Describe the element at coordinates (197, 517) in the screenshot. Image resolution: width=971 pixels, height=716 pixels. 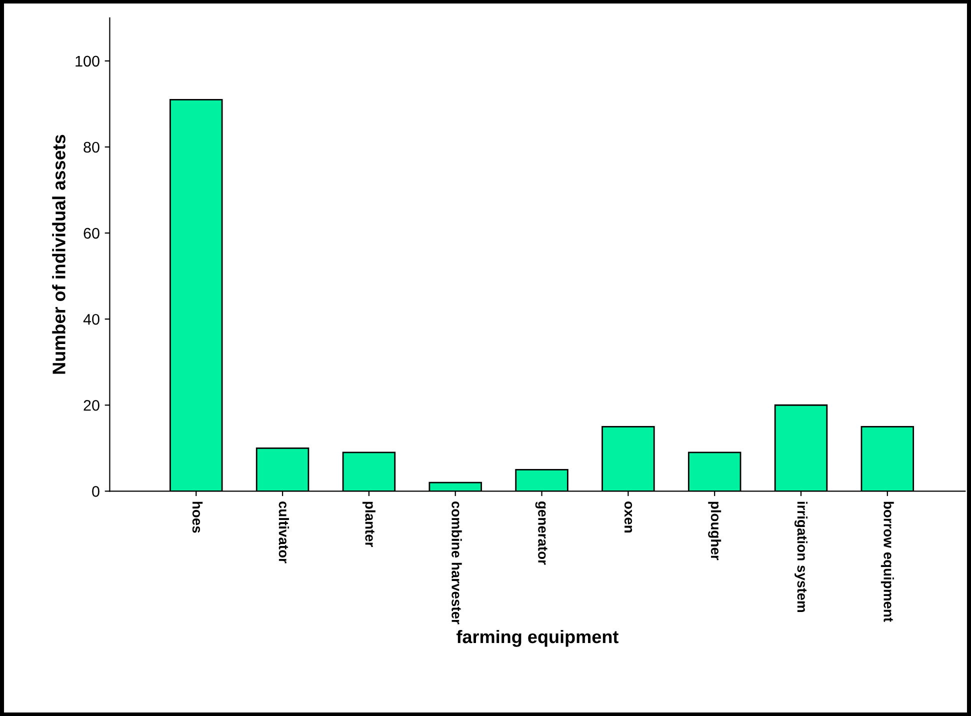
I see `x-tick-label: hoes` at that location.